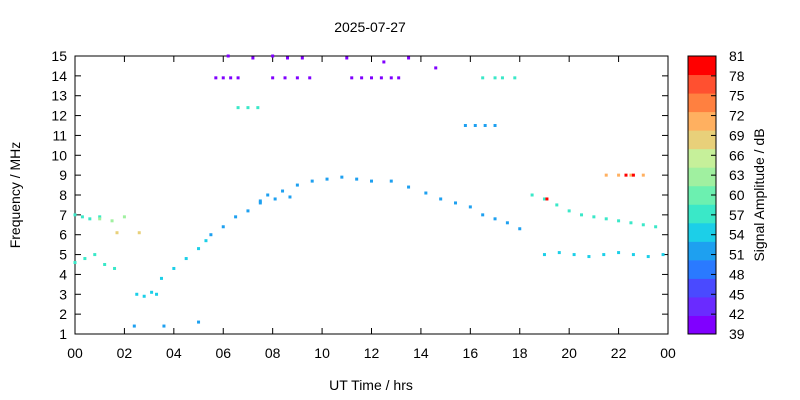 Image resolution: width=800 pixels, height=400 pixels. What do you see at coordinates (63, 215) in the screenshot?
I see `y-tick-label: 7` at bounding box center [63, 215].